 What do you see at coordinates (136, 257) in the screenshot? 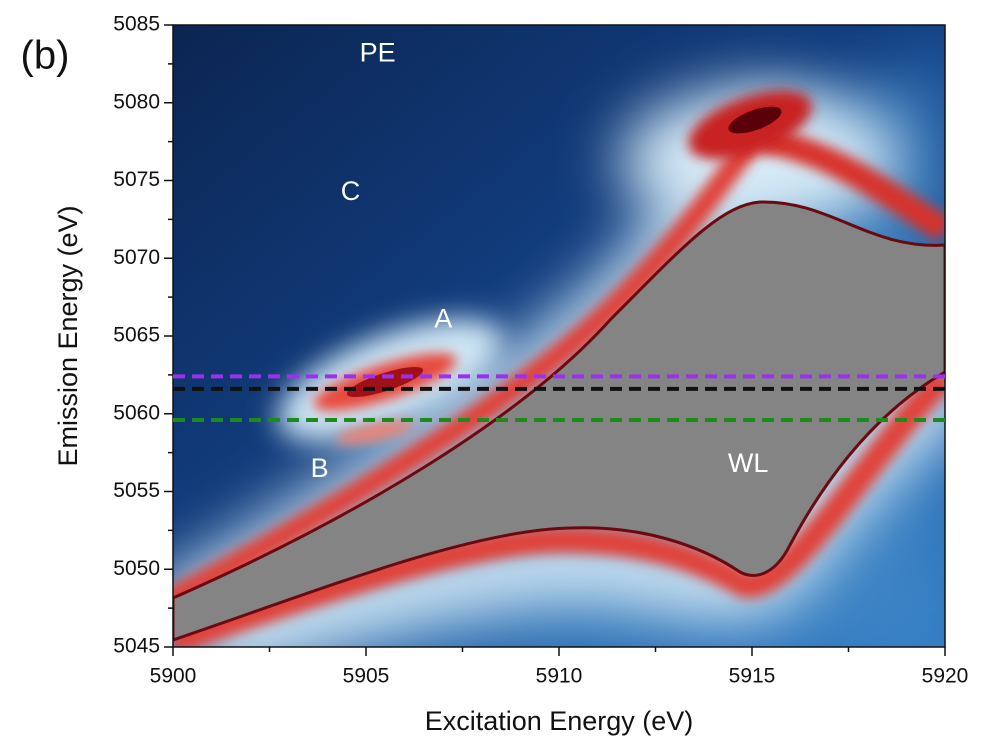
I see `y-tick-label: 5070` at bounding box center [136, 257].